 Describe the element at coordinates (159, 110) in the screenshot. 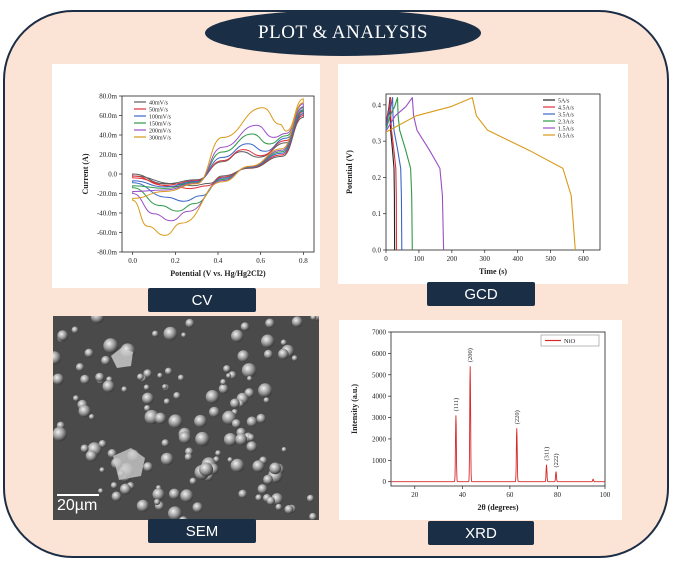

I see `cv-legend-label: 50mV/s` at that location.